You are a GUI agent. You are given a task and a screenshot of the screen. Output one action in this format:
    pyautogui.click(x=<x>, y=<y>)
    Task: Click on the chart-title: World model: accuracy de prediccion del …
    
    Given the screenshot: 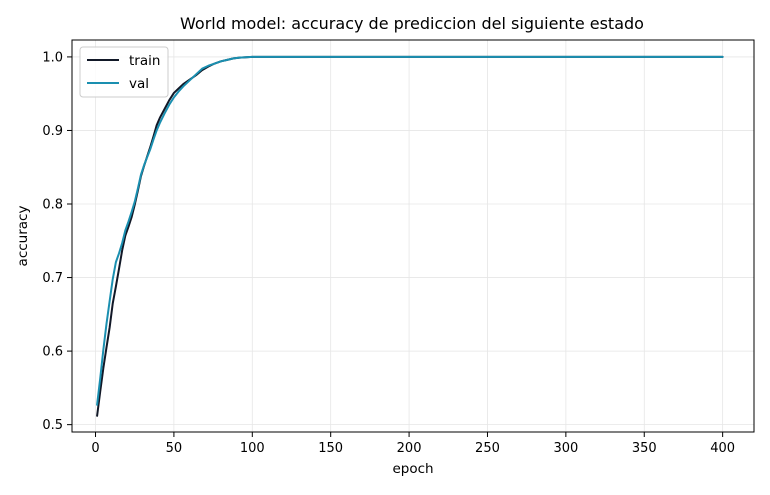 What is the action you would take?
    pyautogui.click(x=412, y=23)
    